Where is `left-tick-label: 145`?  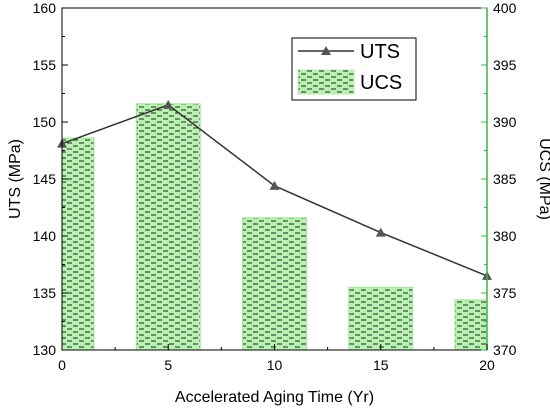
left-tick-label: 145 is located at coordinates (45, 179).